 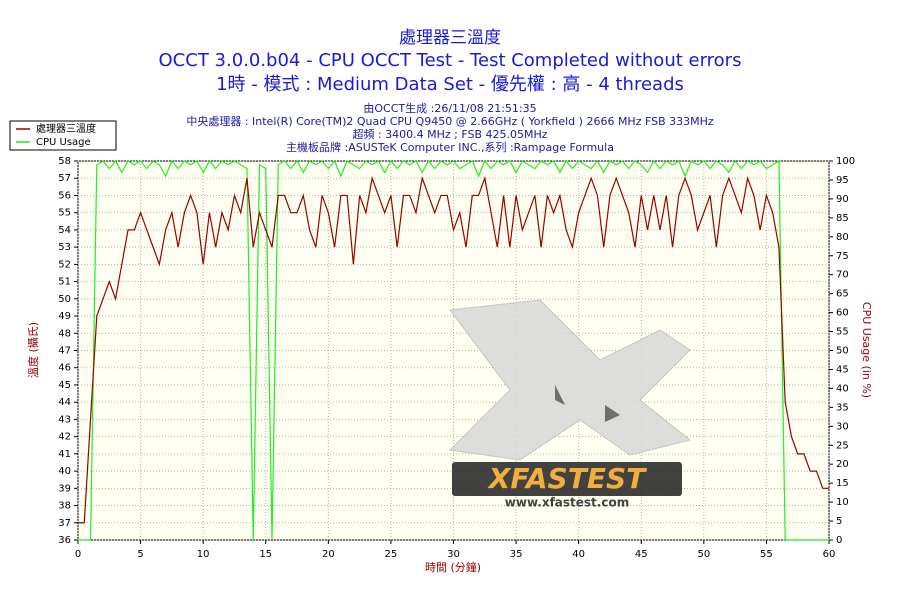 I want to click on y2-tick-label: 75, so click(x=842, y=256).